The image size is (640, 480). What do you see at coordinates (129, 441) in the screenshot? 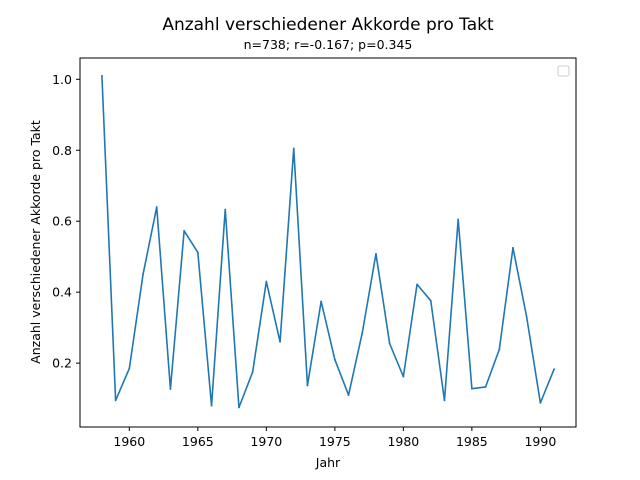
I see `x-tick-label: 1960` at bounding box center [129, 441].